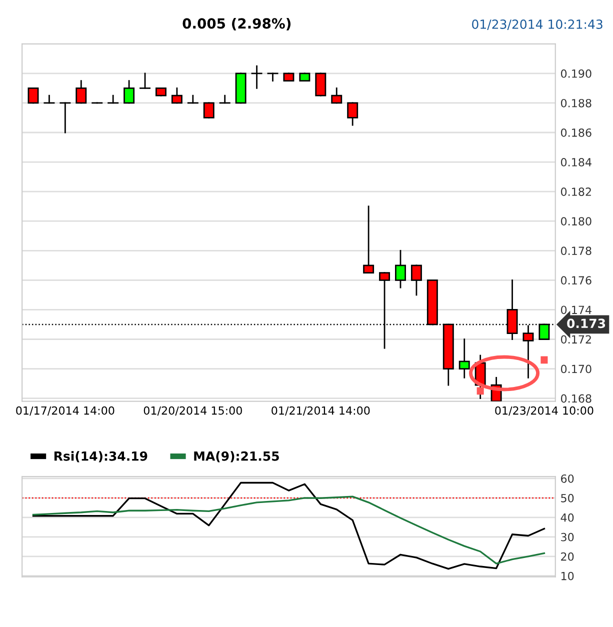  Describe the element at coordinates (65, 411) in the screenshot. I see `x-tick-label: 01/17/2014 14:00` at that location.